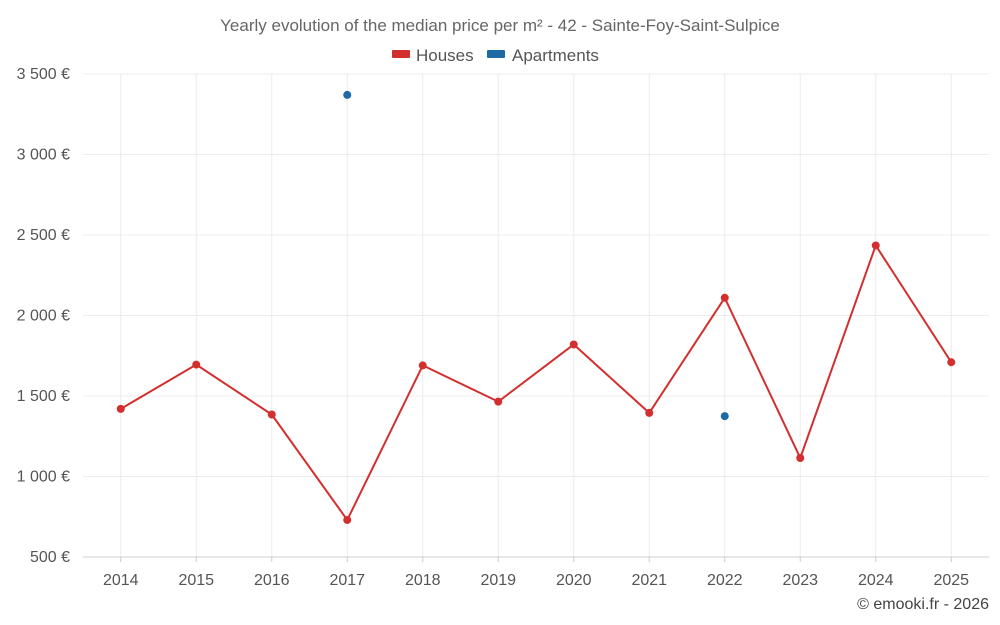 This screenshot has height=625, width=1000. I want to click on x-tick-label: 2023, so click(800, 580).